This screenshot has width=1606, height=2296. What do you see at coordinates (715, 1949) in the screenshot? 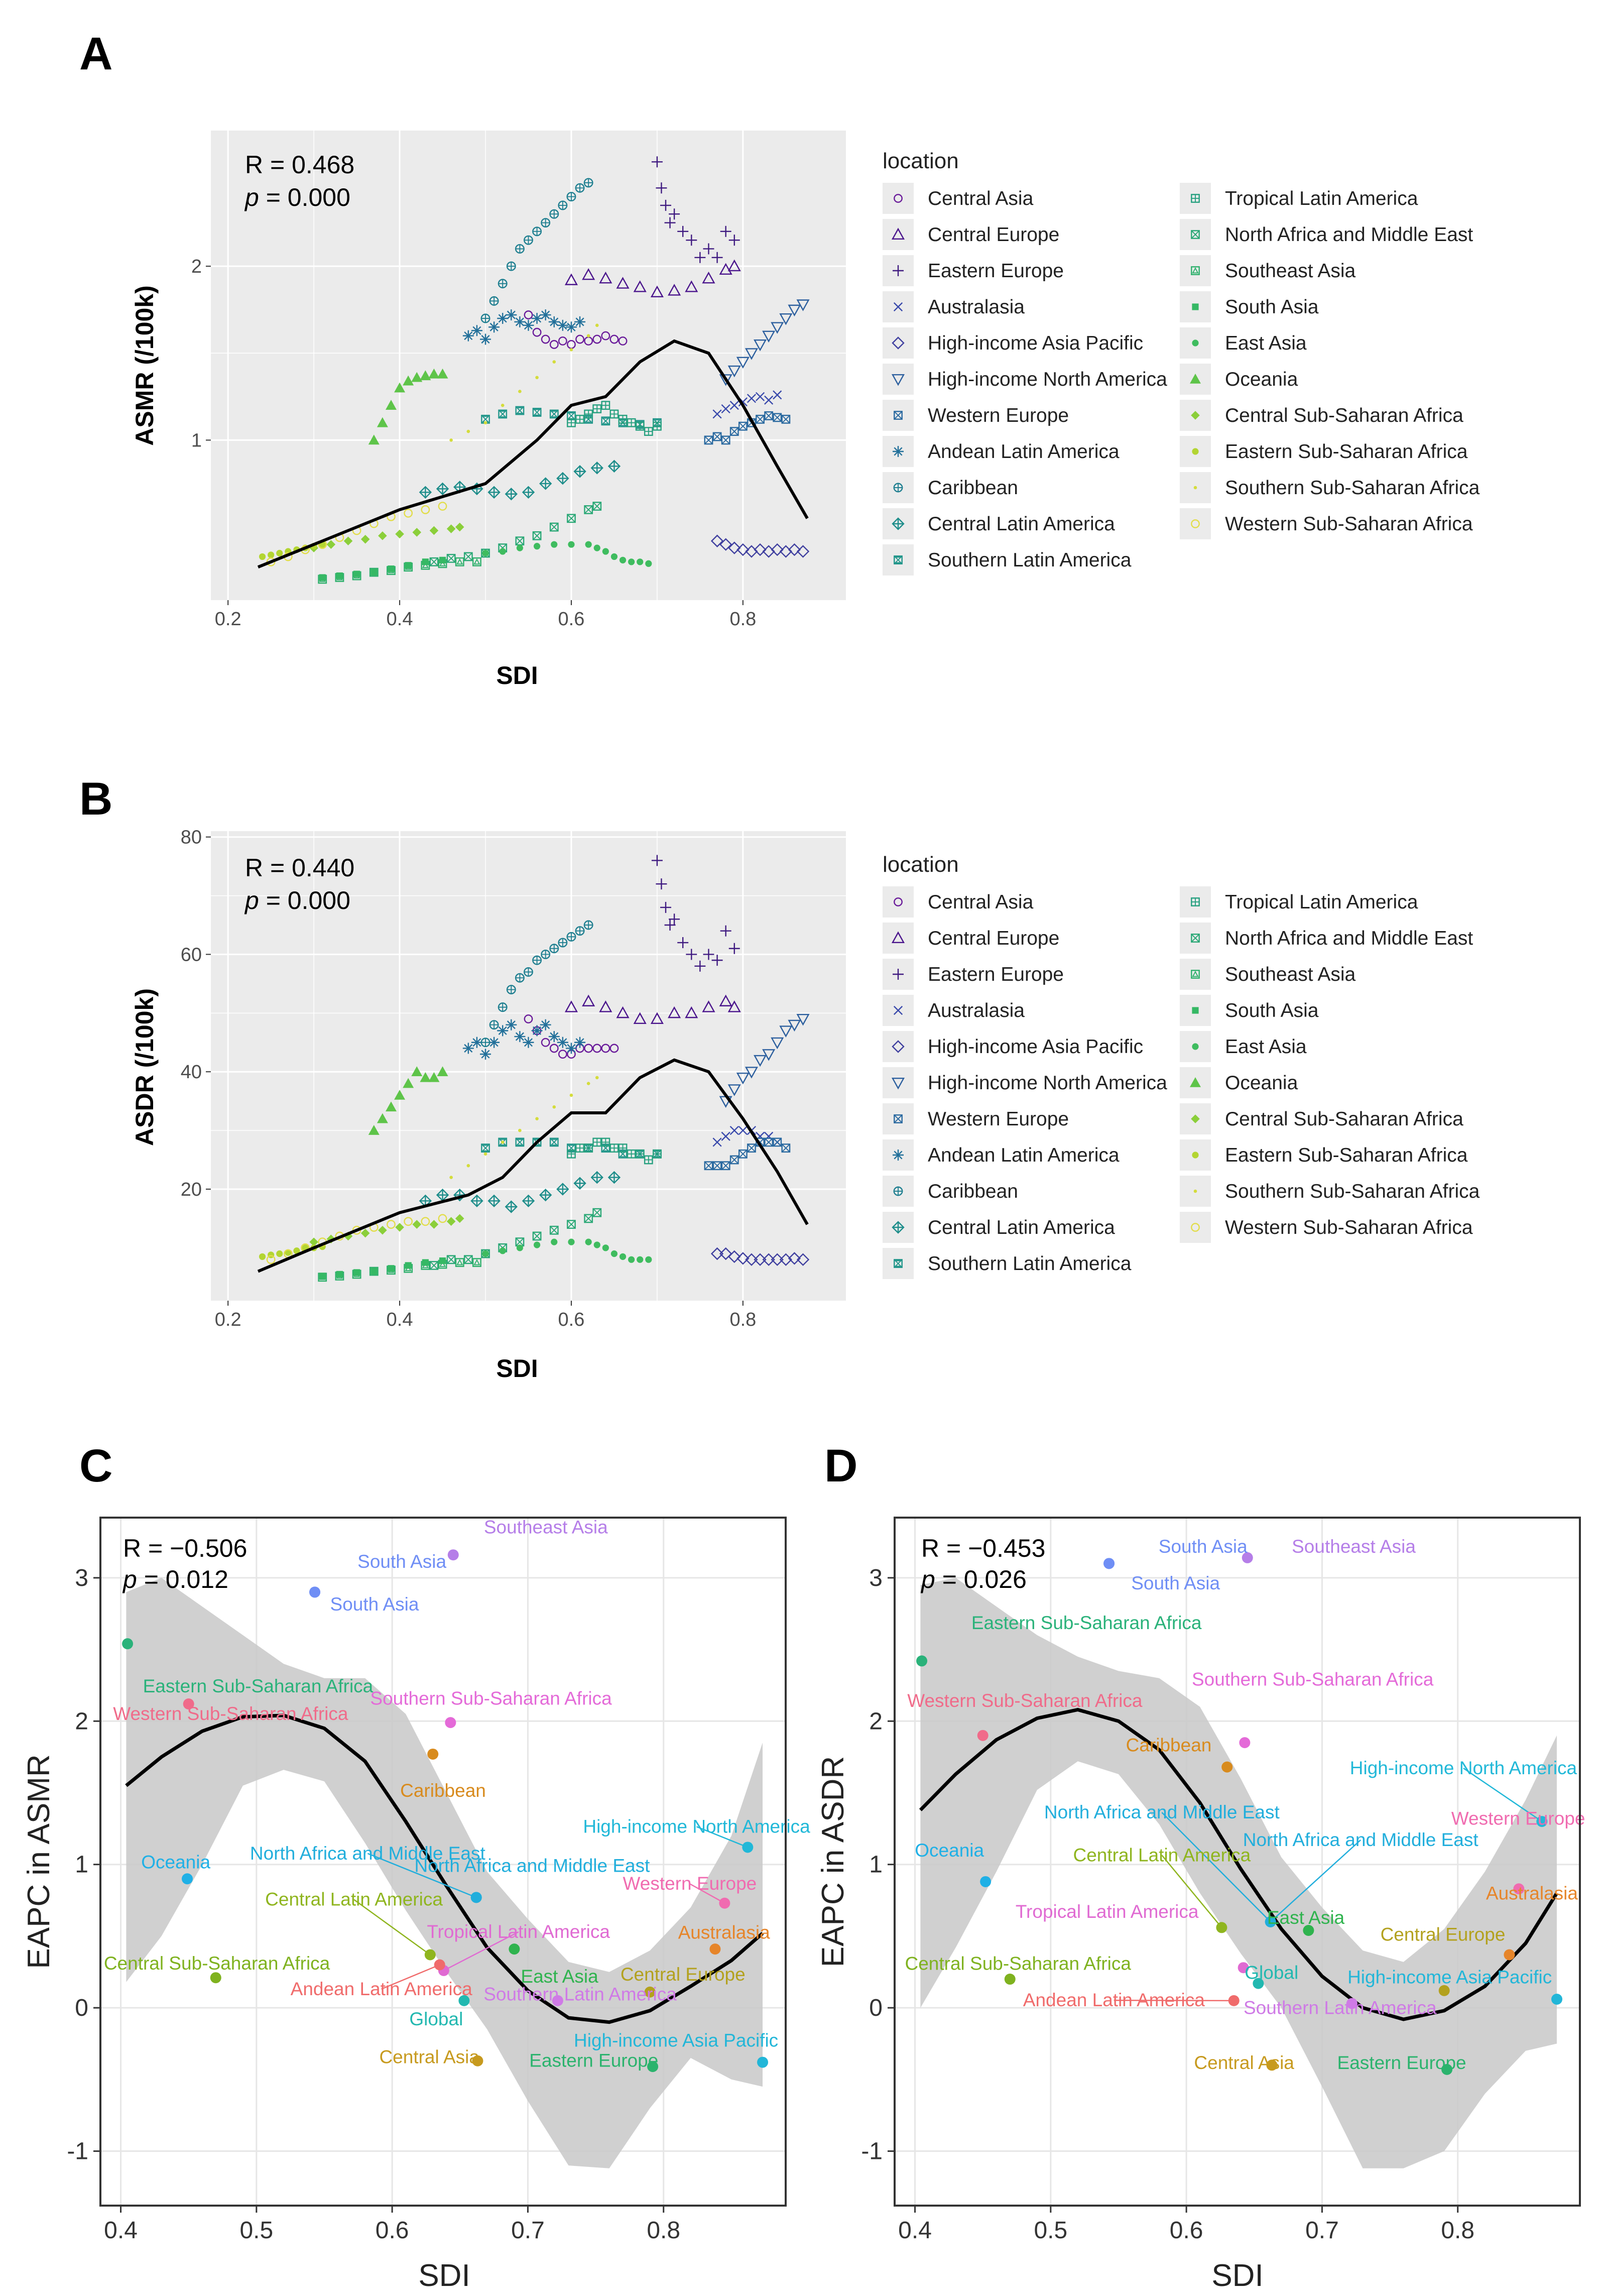
I see `panel-c-point-australasia` at bounding box center [715, 1949].